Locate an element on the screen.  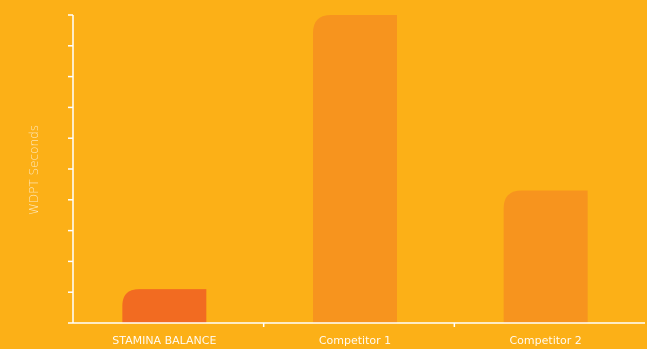
x-tick-label: Competitor 1 is located at coordinates (355, 340).